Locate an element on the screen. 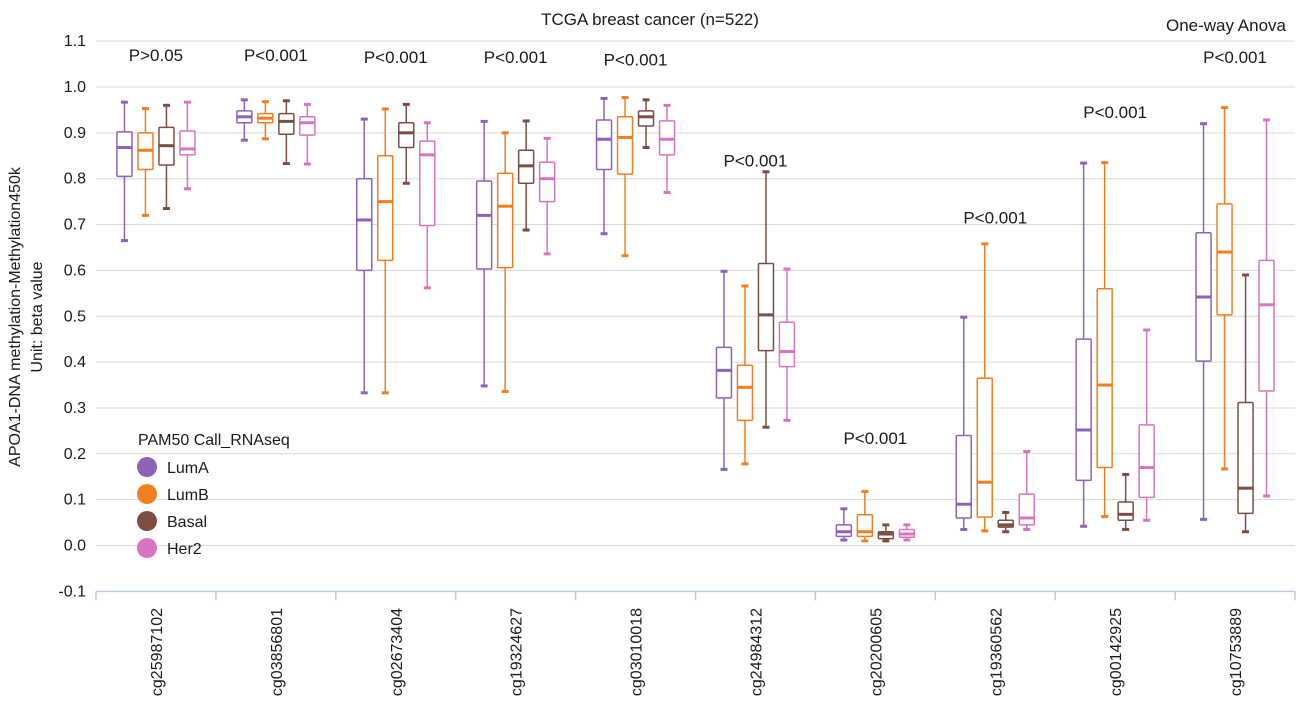 Image resolution: width=1301 pixels, height=727 pixels. legend: PAM50 Call_RNAseq LumA LumB Basal Her2 is located at coordinates (213, 495).